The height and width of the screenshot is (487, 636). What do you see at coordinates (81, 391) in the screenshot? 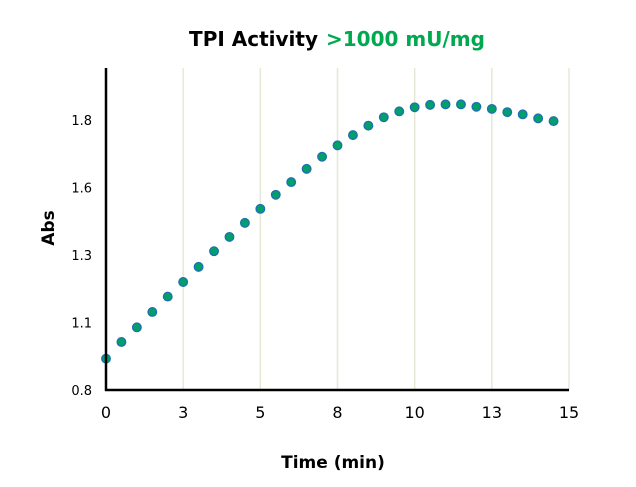
I see `y-tick-label: 0.8` at bounding box center [81, 391].